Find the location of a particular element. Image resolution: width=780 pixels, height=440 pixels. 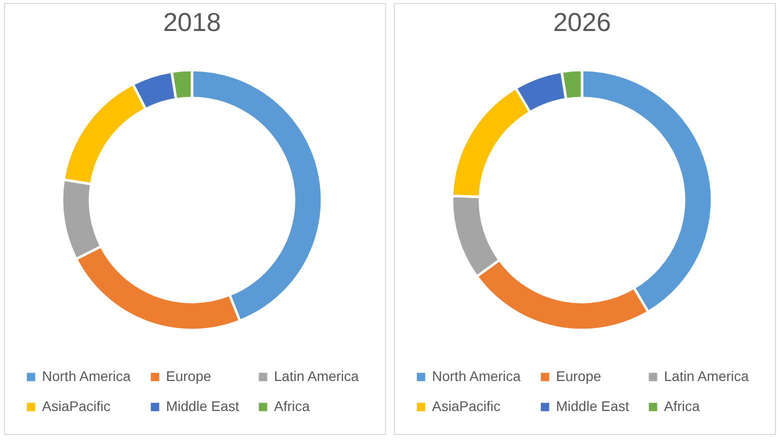

chart-title: 2018 is located at coordinates (192, 22).